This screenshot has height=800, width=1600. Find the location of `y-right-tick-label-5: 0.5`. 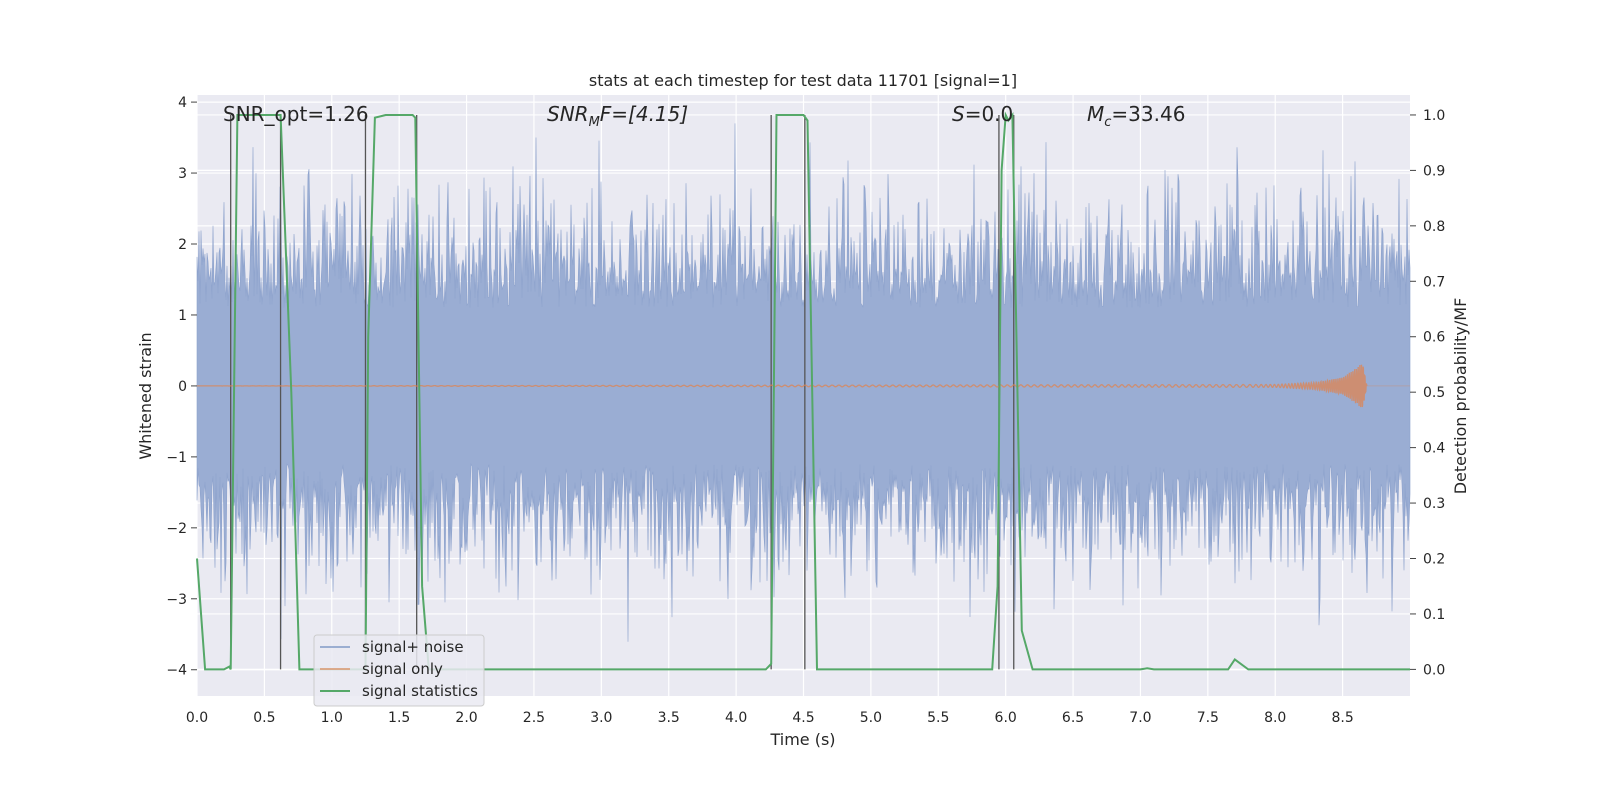

y-right-tick-label-5: 0.5 is located at coordinates (1434, 393).